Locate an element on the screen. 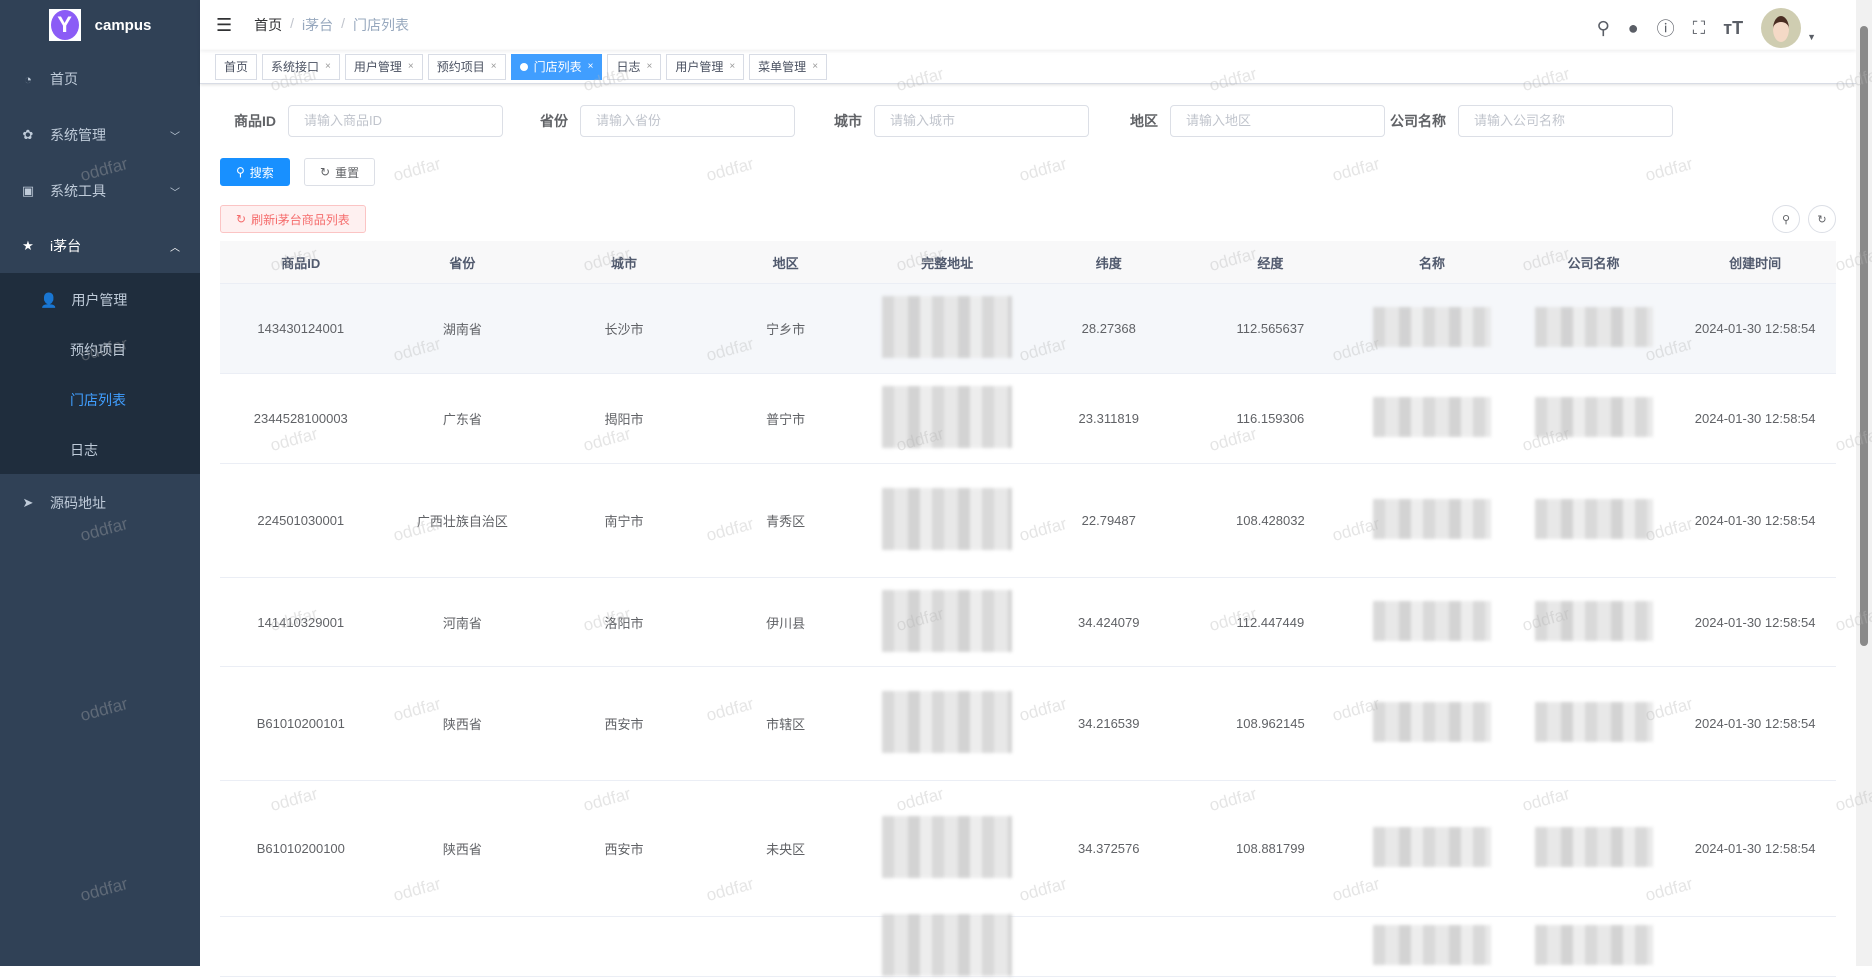 The width and height of the screenshot is (1872, 979). company-input is located at coordinates (1565, 121).